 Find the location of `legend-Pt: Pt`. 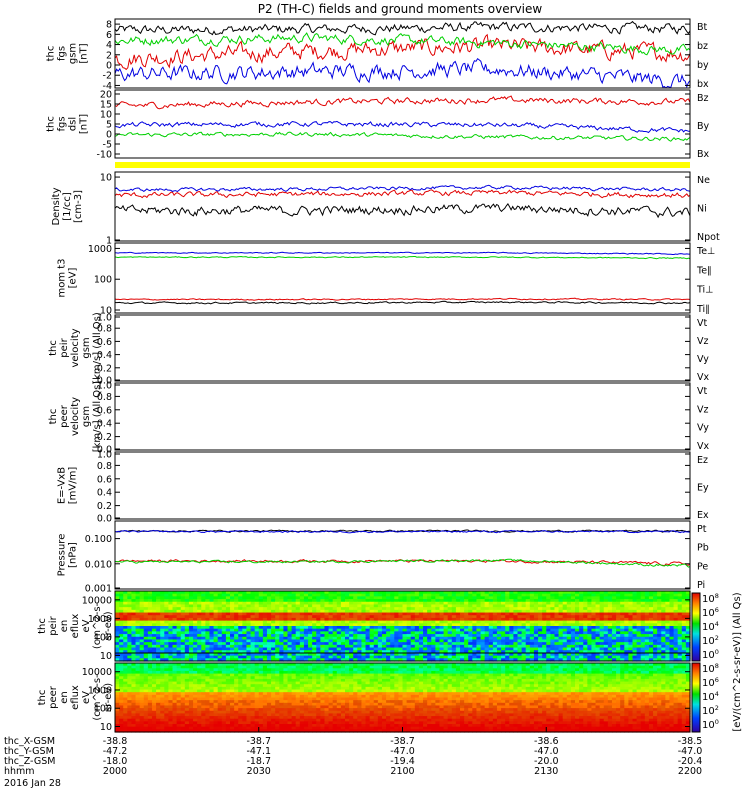

legend-Pt: Pt is located at coordinates (702, 529).